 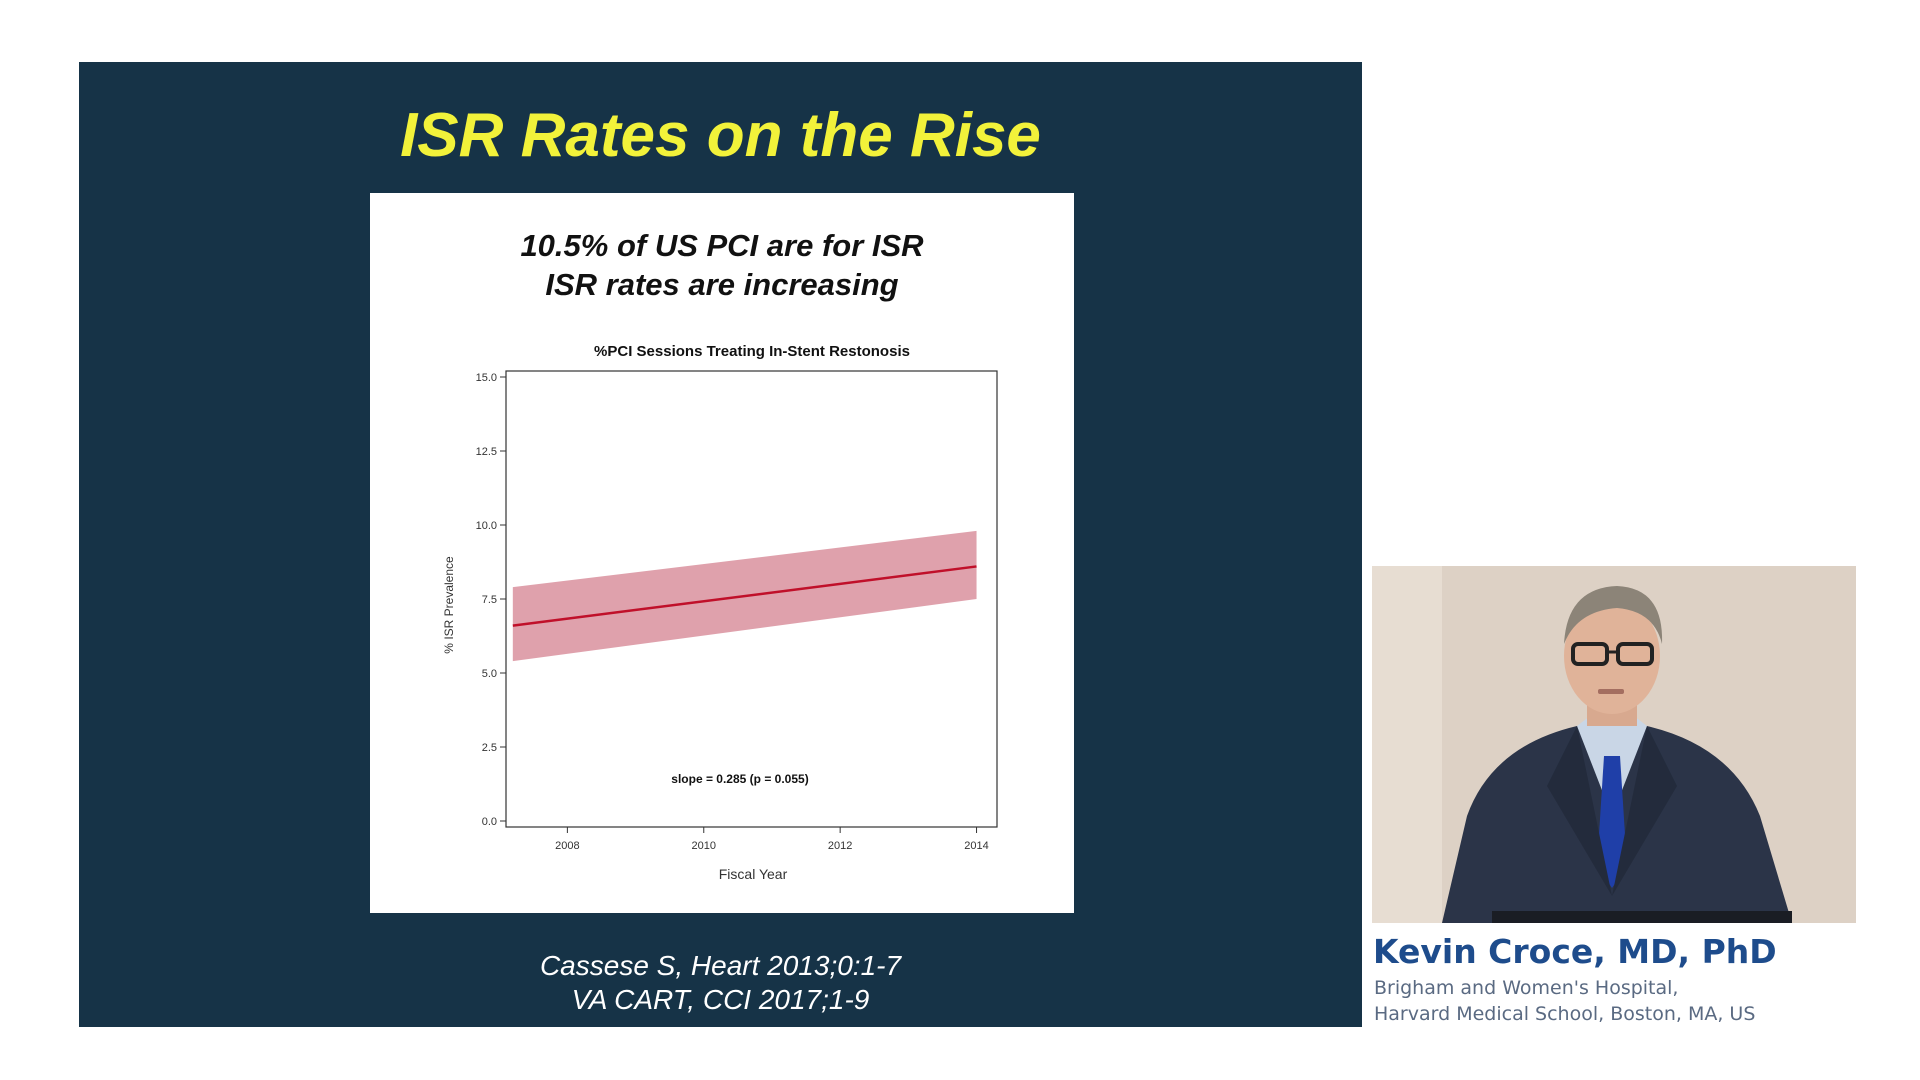 I want to click on y-tick-label: 15.0, so click(x=486, y=378).